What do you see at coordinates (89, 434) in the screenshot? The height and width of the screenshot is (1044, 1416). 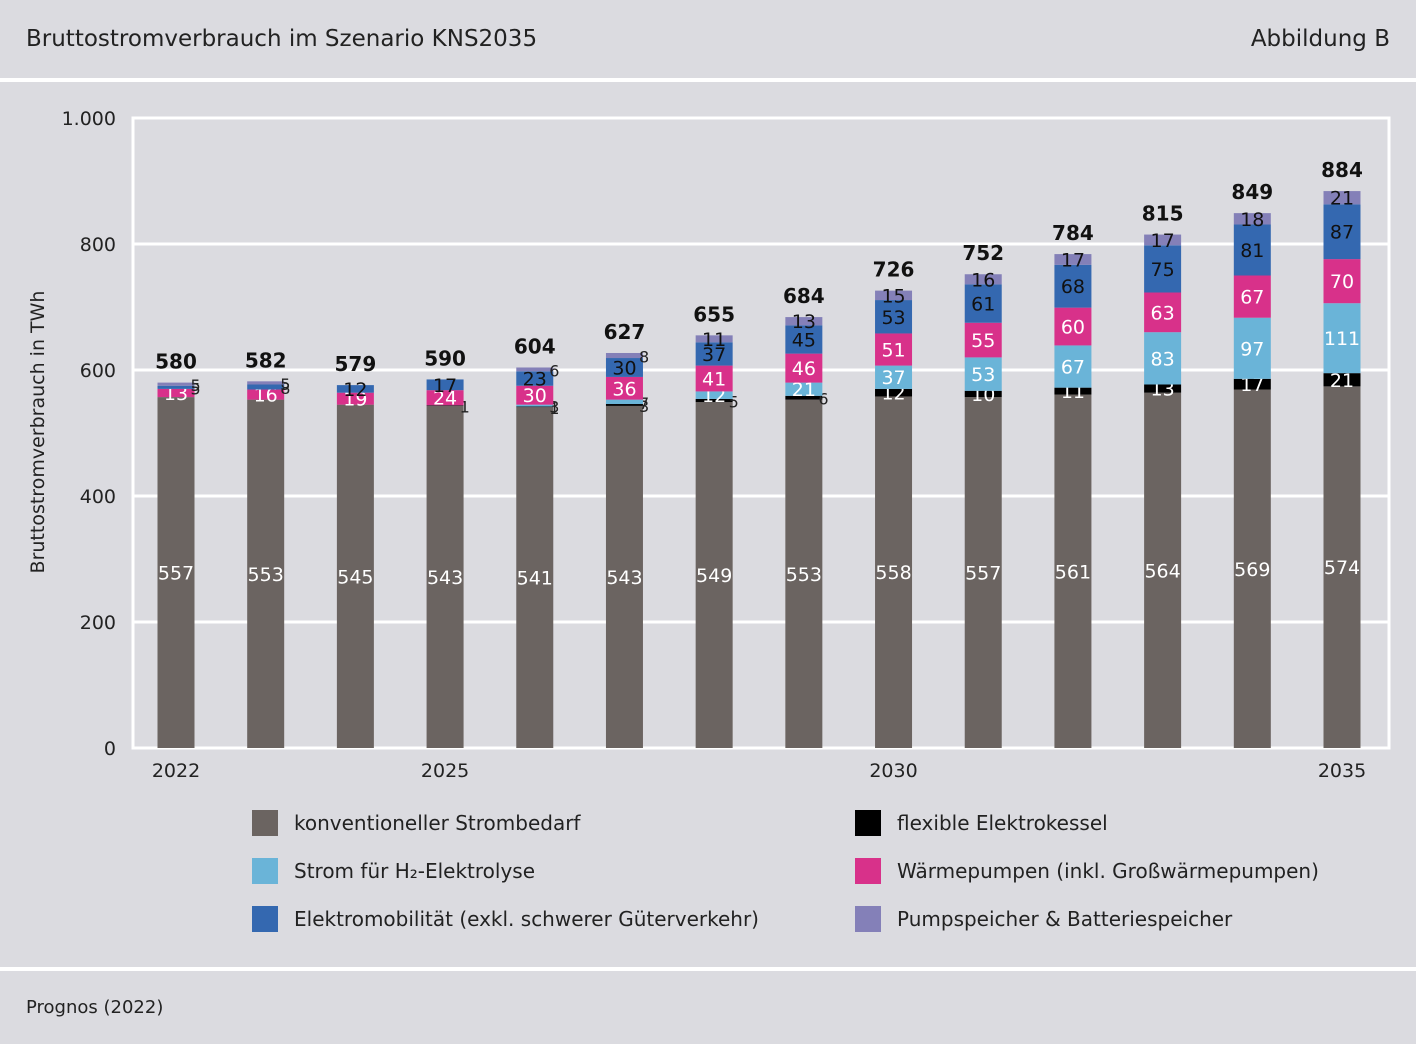 I see `y-axis-ticks: 0 200 400 600 800 1.000` at bounding box center [89, 434].